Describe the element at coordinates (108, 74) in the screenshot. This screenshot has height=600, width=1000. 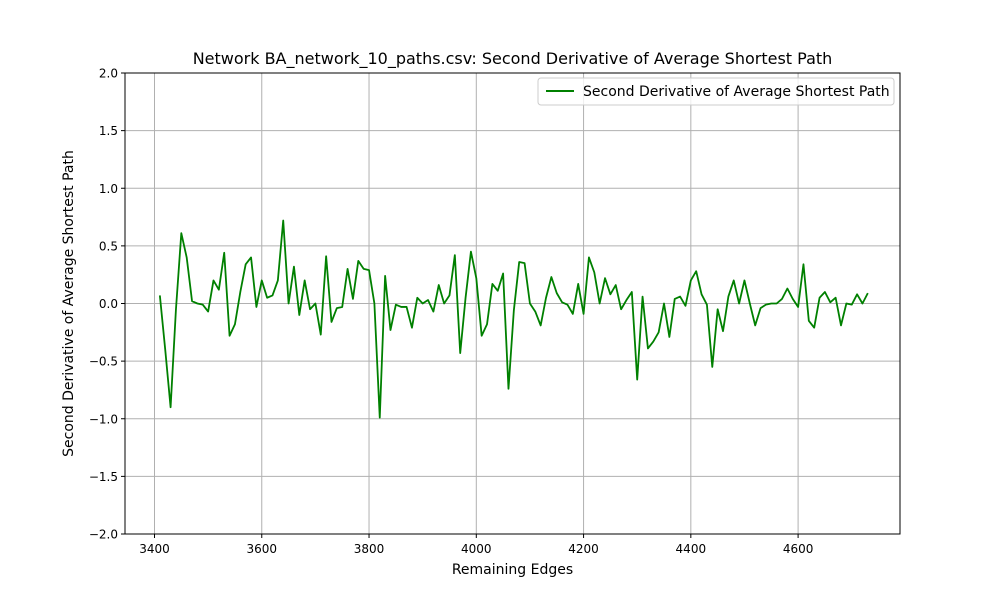
I see `y-tick-label: 2.0` at that location.